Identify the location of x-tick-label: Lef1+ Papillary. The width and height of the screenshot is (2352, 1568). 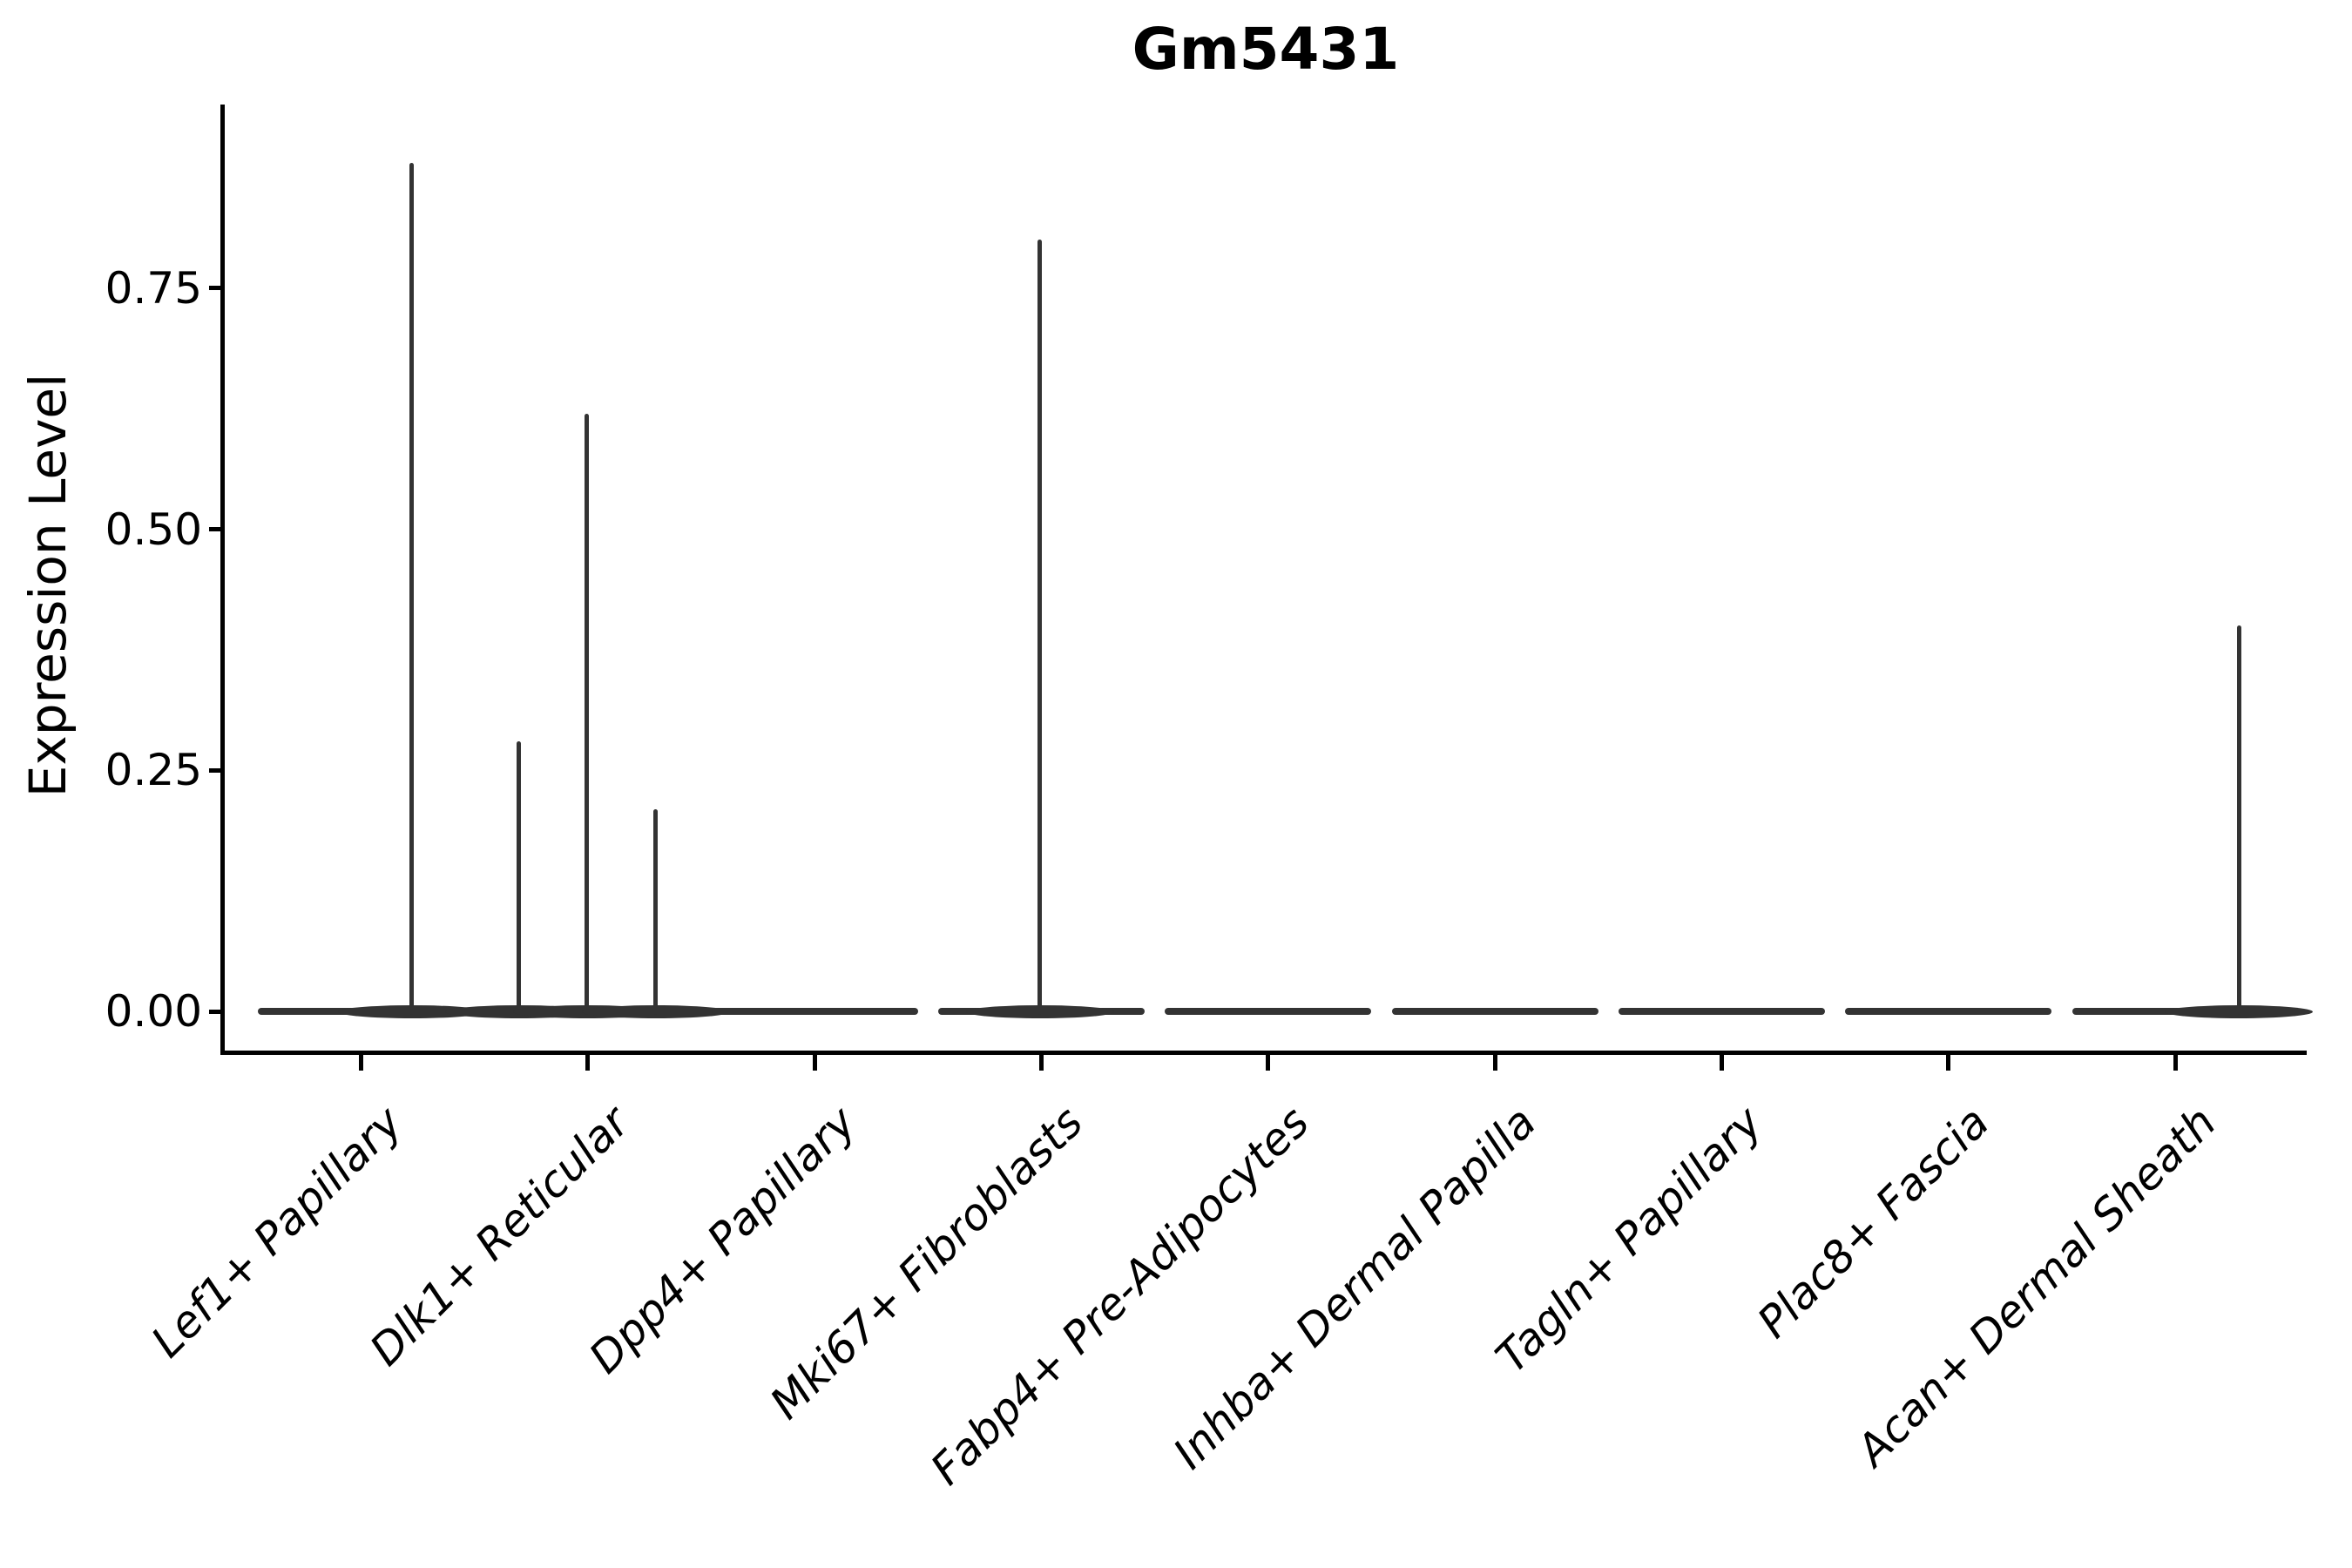
(276, 1232).